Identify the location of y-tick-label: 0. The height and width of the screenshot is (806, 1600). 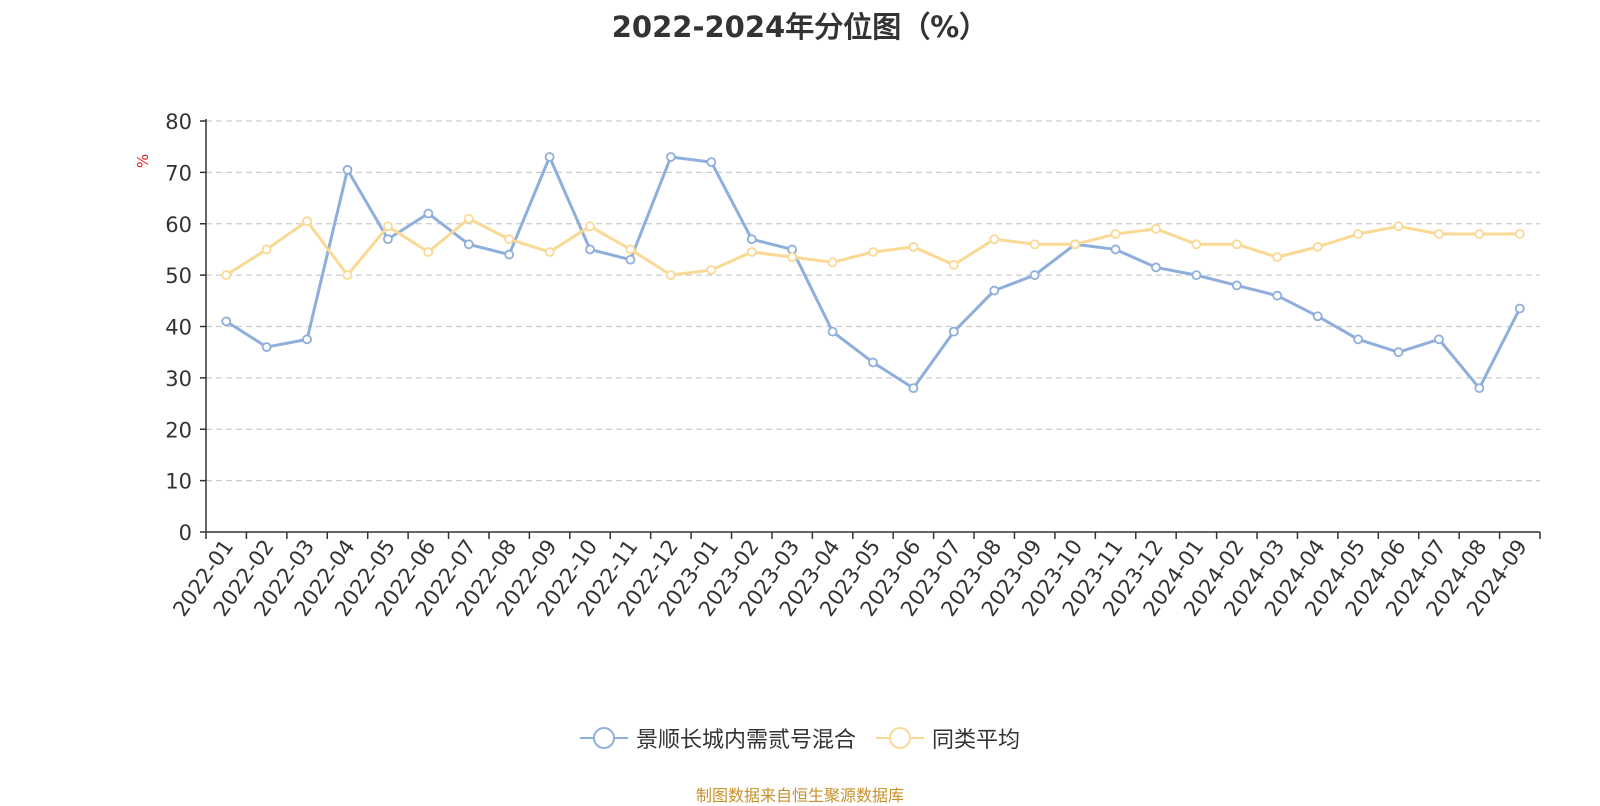
(185, 533).